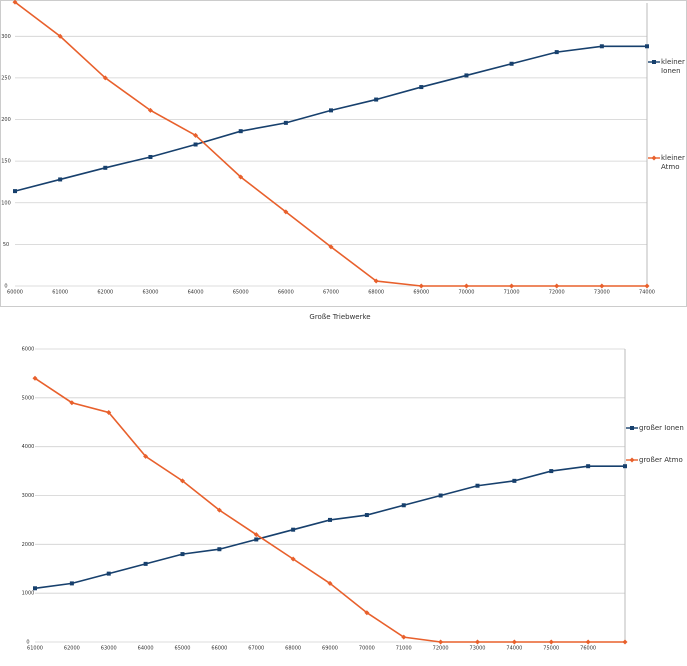 This screenshot has height=666, width=687. I want to click on y-tick-label: 250, so click(6, 78).